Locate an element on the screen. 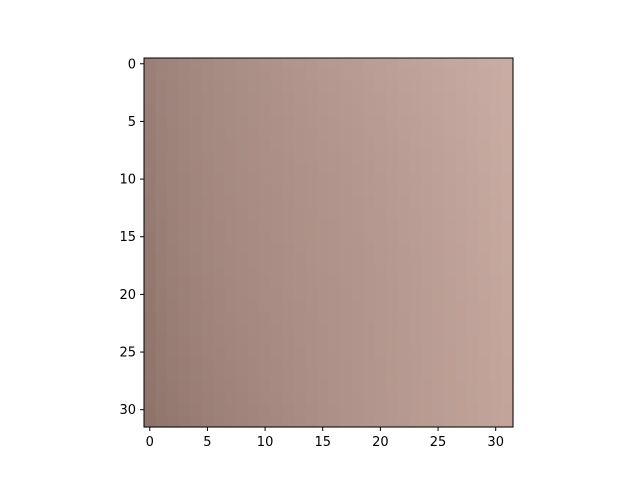 The height and width of the screenshot is (480, 640). y-tick-label: 0 is located at coordinates (132, 64).